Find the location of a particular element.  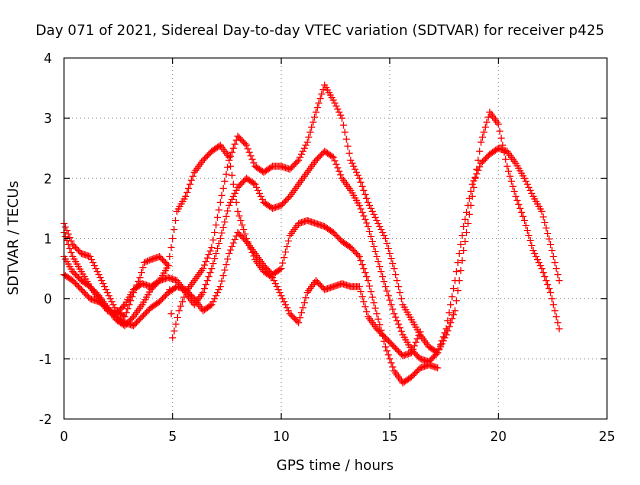

x-tick-label: 20 is located at coordinates (498, 437).